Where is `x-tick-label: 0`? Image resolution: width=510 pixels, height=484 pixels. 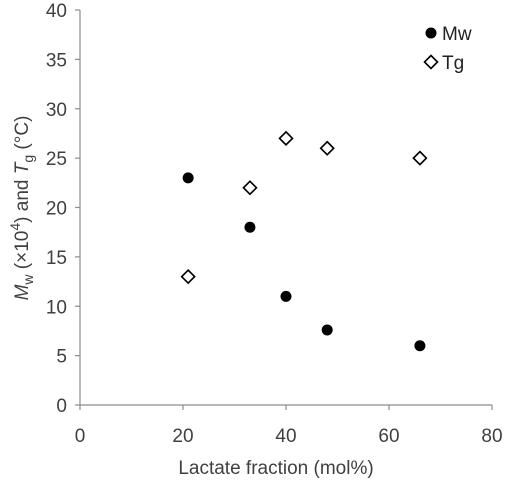 x-tick-label: 0 is located at coordinates (80, 436).